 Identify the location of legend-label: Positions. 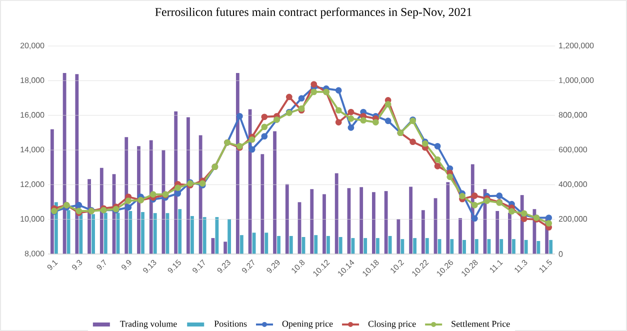
(230, 323).